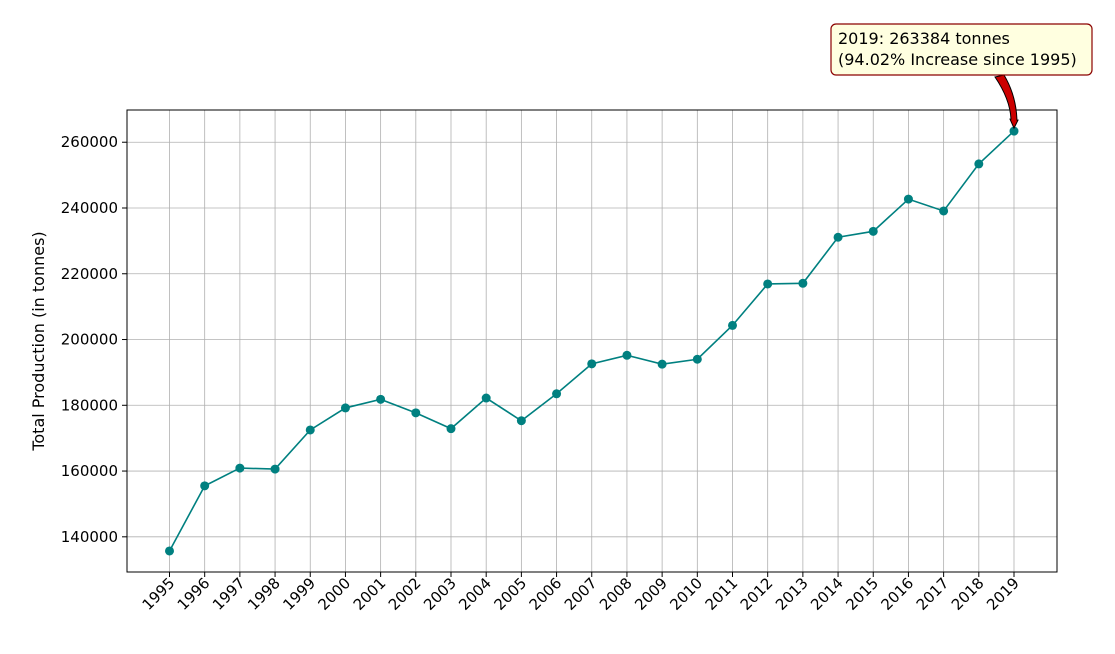 This screenshot has height=654, width=1115. What do you see at coordinates (1003, 594) in the screenshot?
I see `x-tick-label: 2019` at bounding box center [1003, 594].